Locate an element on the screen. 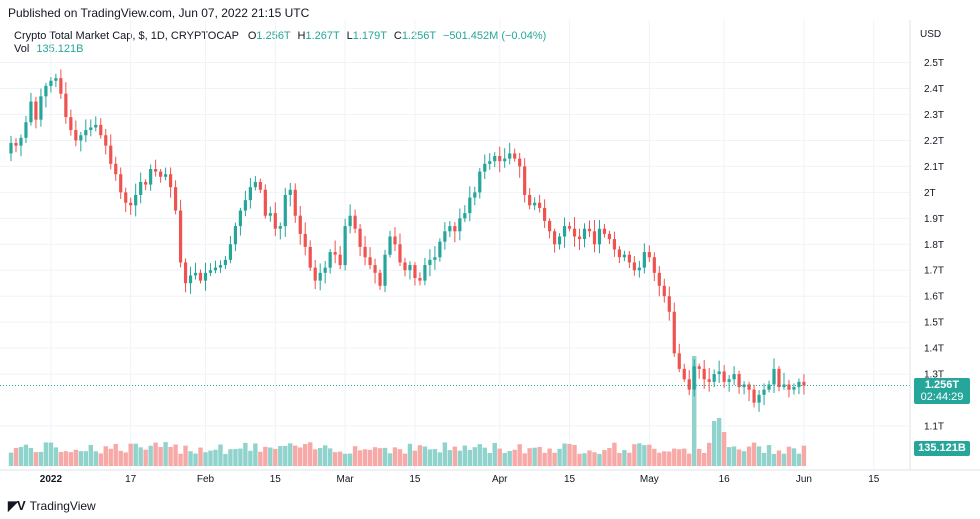  price-tick-label: 2.5T is located at coordinates (934, 63).